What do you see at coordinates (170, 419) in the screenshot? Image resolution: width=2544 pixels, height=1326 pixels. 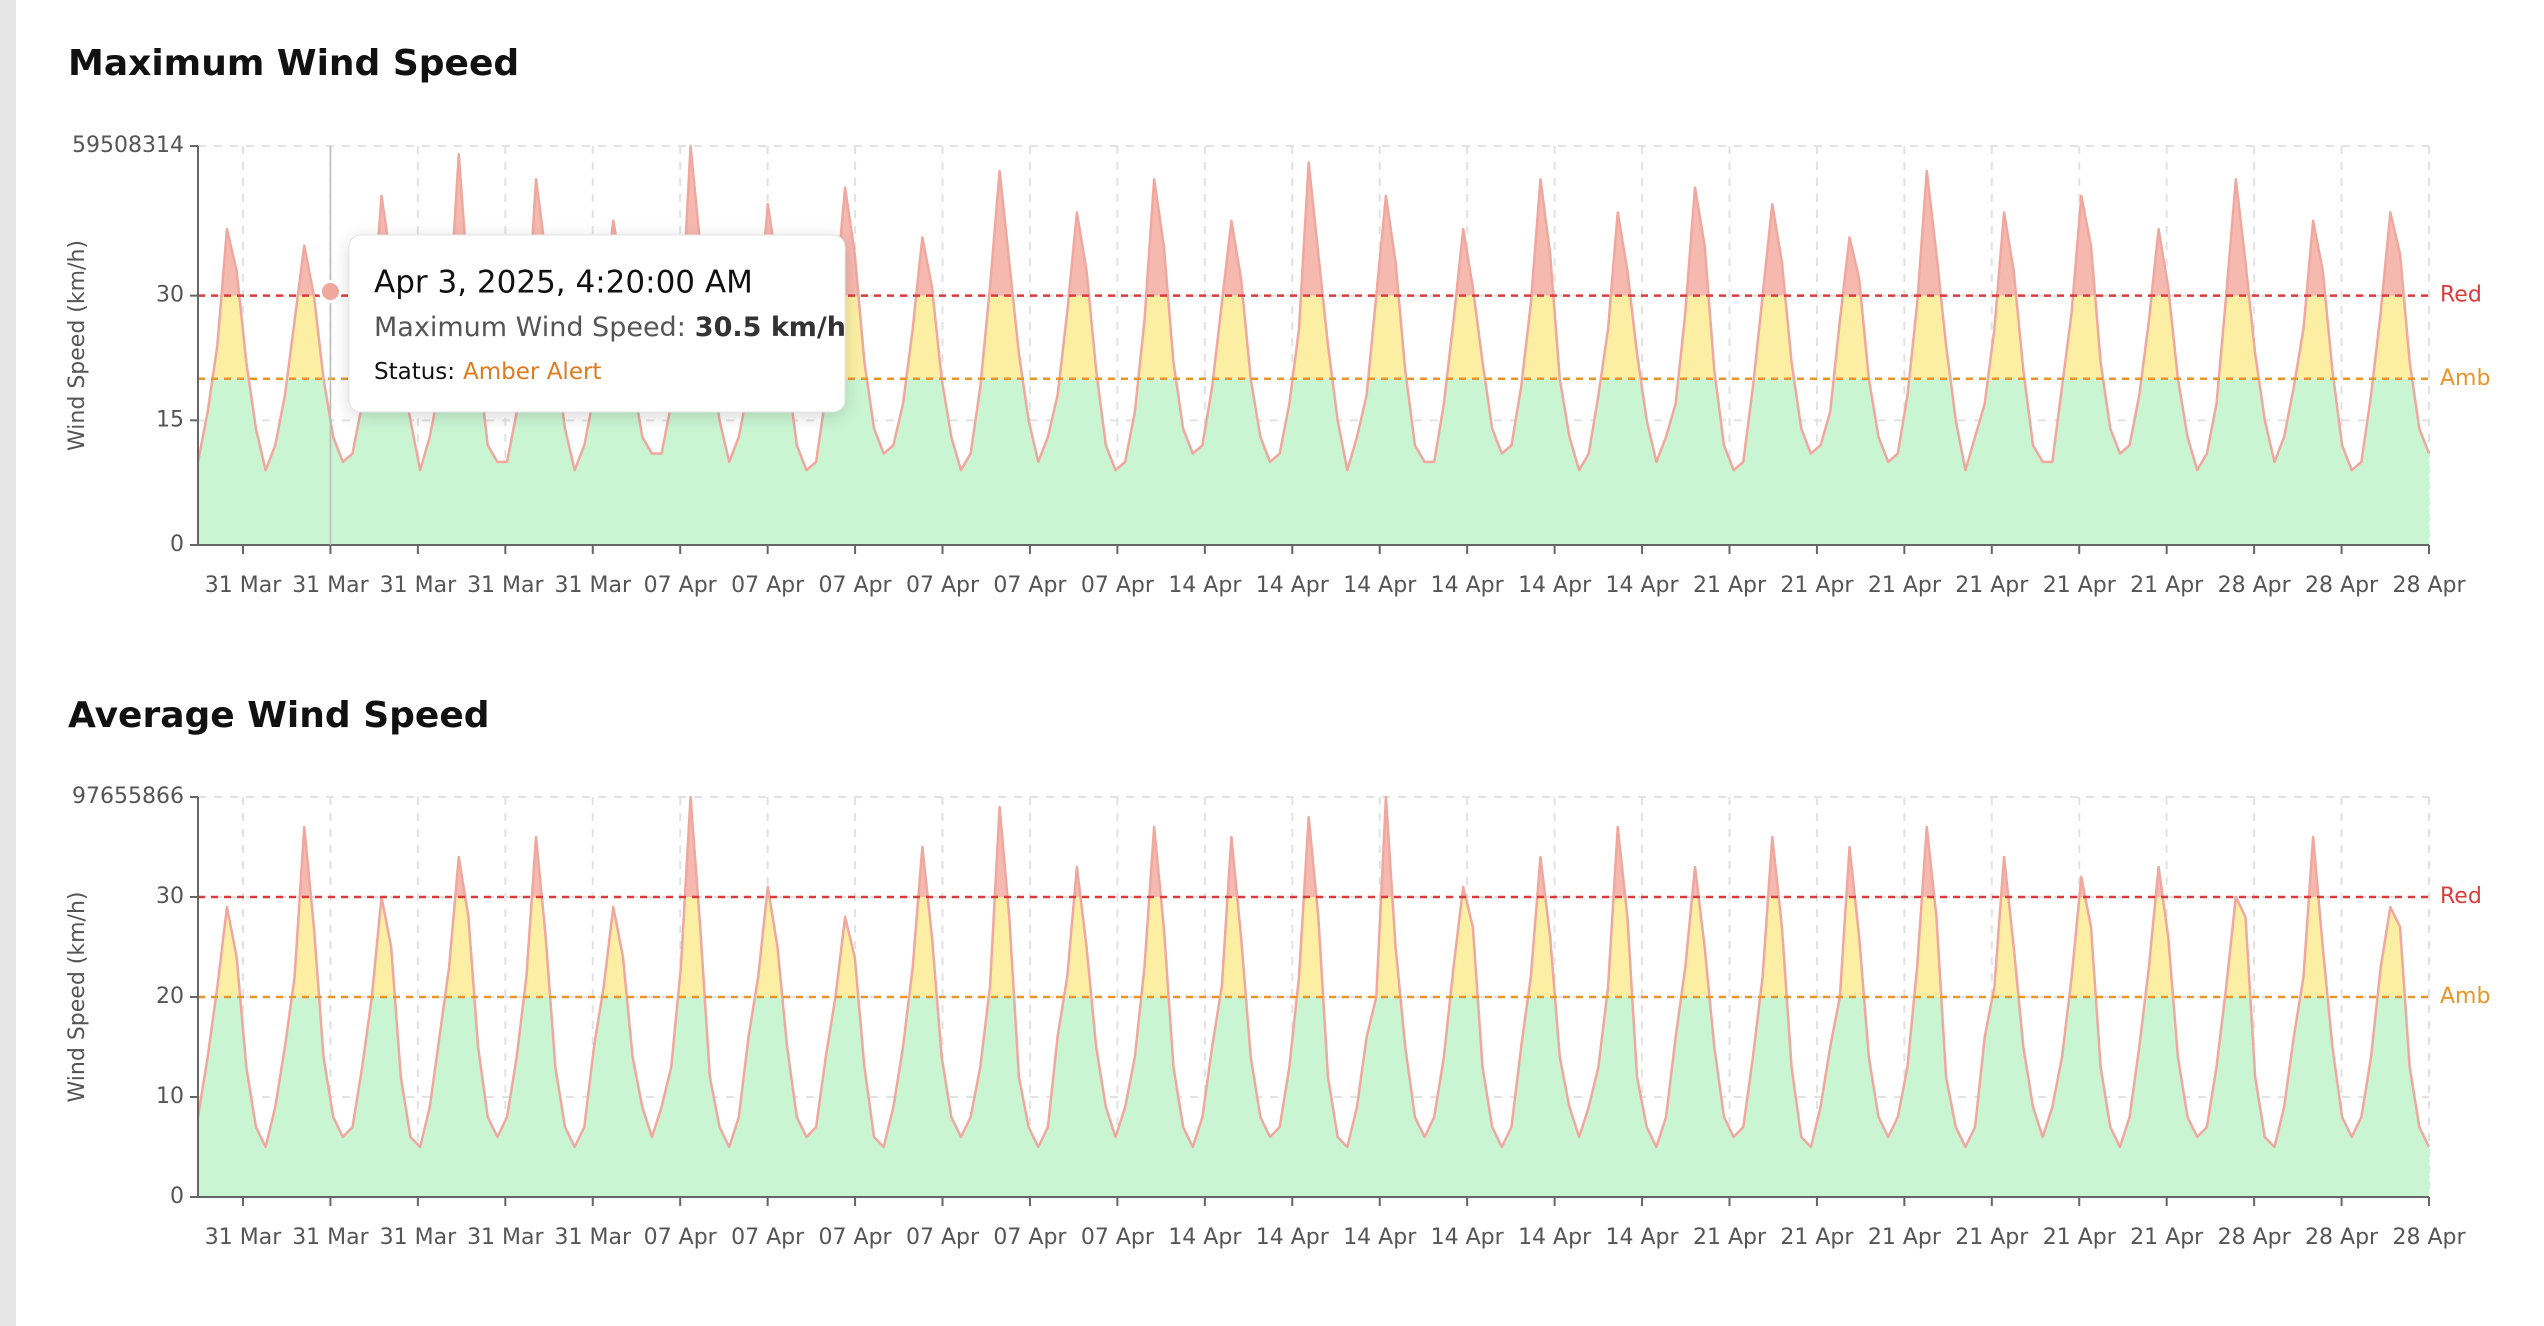 I see `y-tick-label: 15` at bounding box center [170, 419].